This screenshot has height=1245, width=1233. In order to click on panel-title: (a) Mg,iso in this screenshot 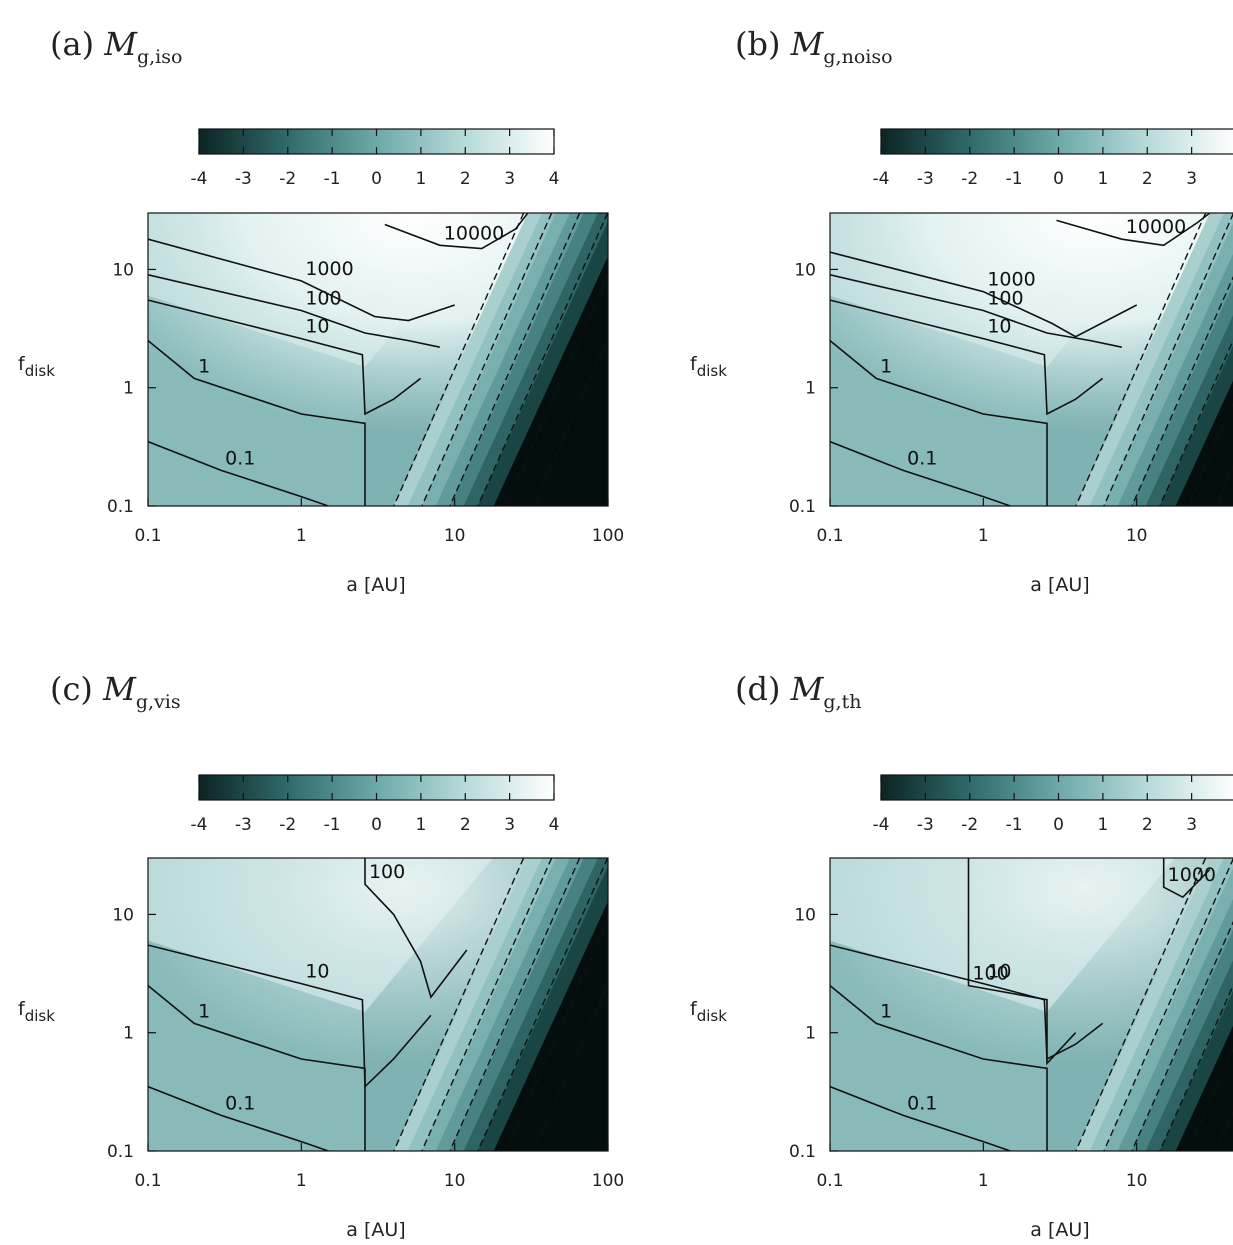, I will do `click(116, 46)`.